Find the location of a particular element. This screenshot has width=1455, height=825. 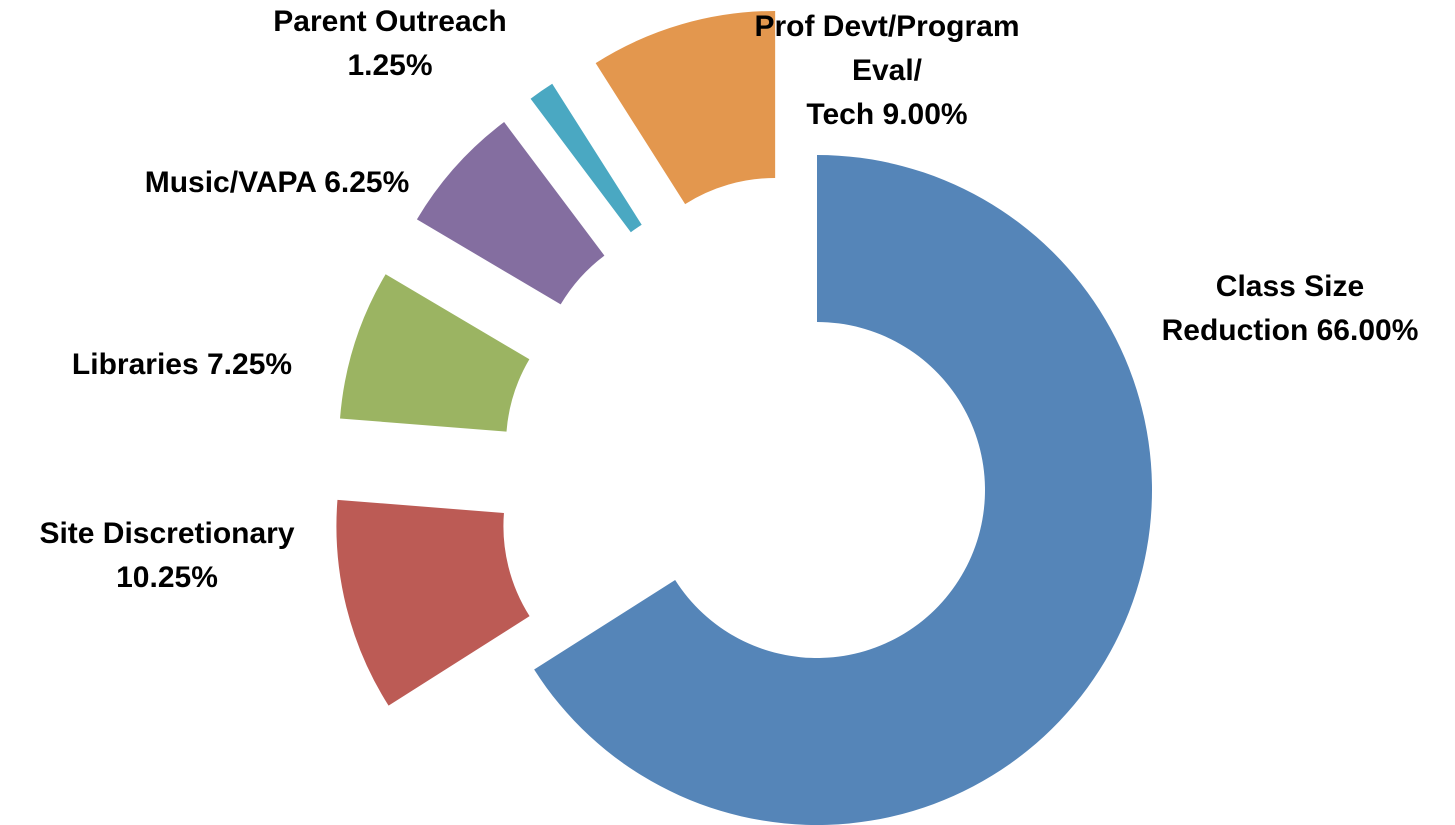

value-label: 10.25% is located at coordinates (167, 577).